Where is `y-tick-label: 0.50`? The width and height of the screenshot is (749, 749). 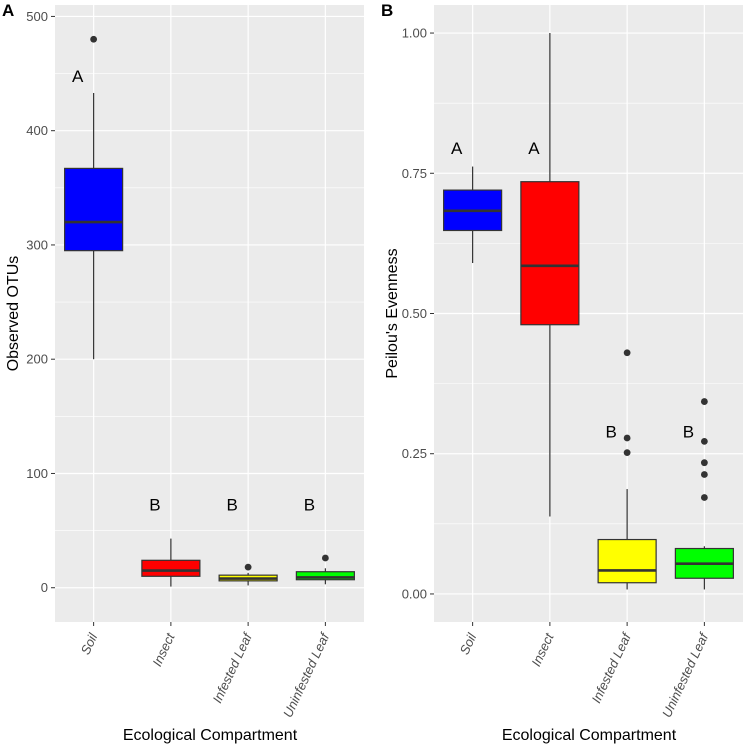 y-tick-label: 0.50 is located at coordinates (414, 313).